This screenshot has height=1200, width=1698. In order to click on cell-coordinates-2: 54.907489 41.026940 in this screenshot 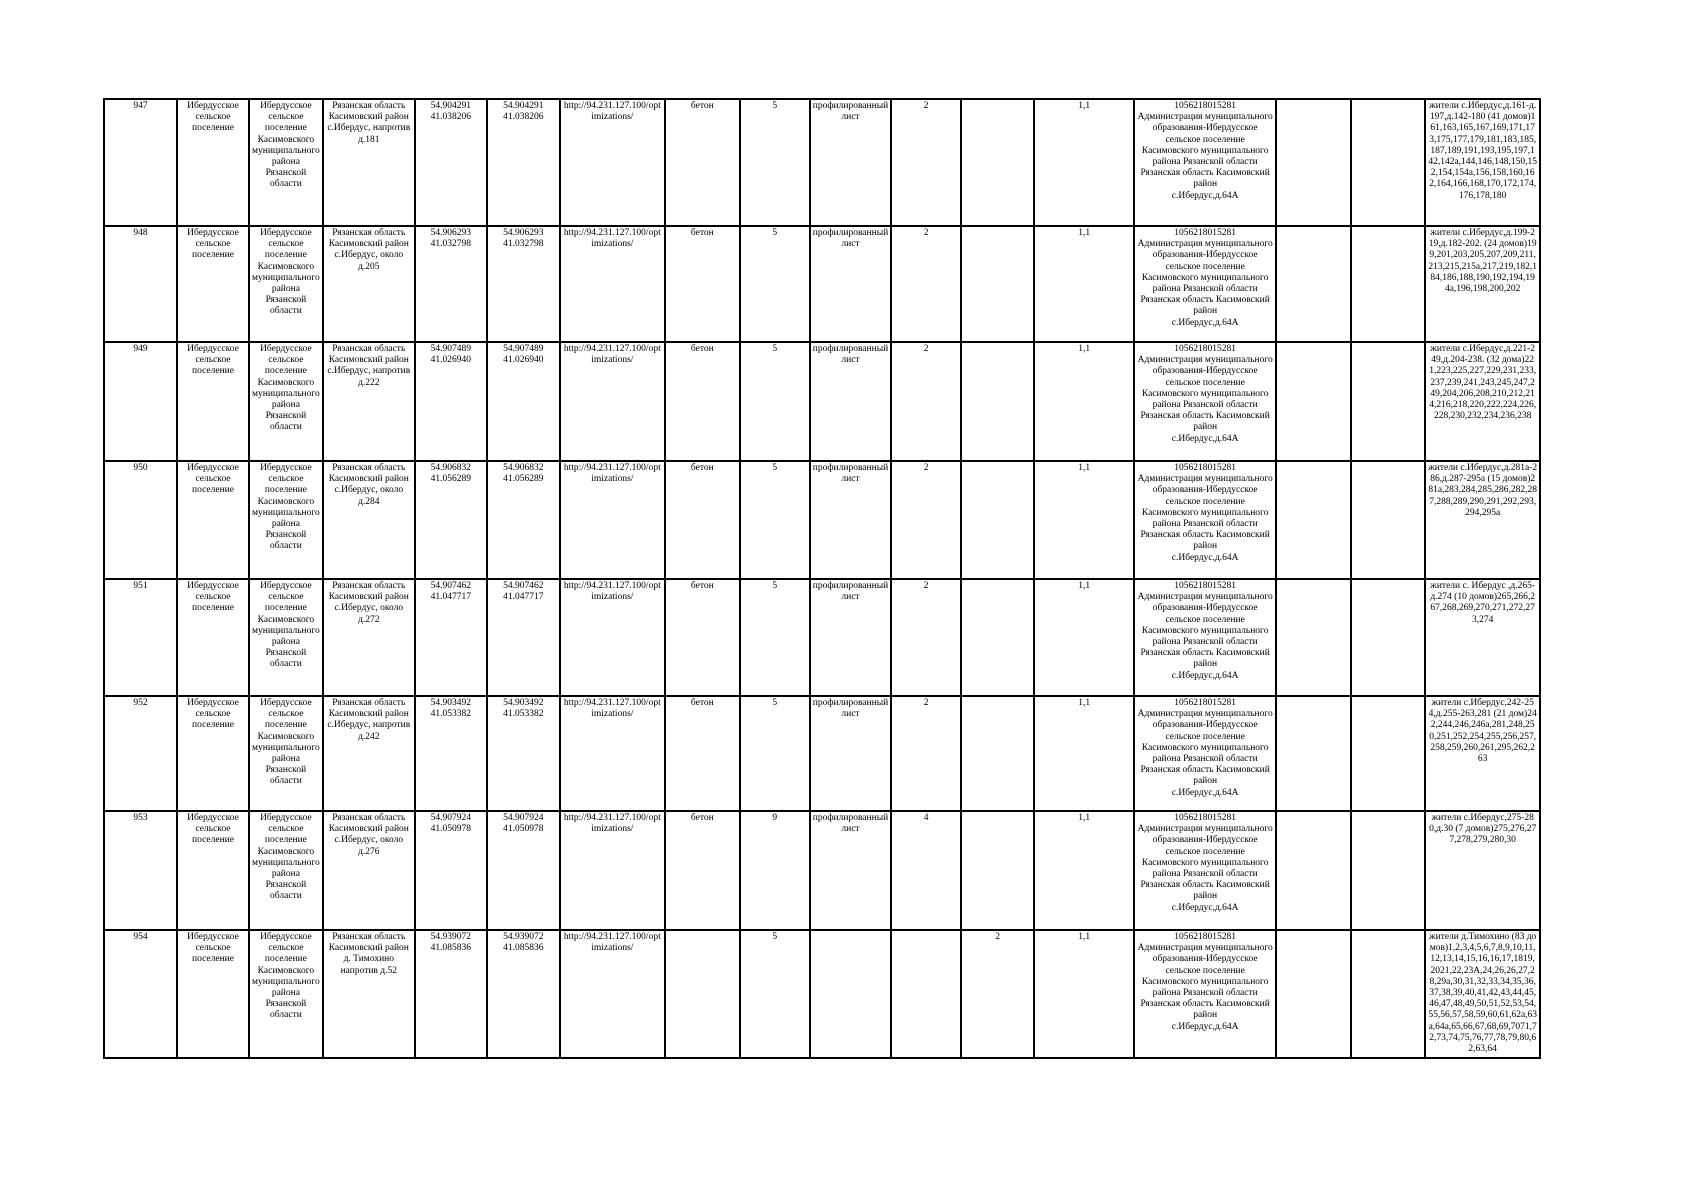, I will do `click(523, 401)`.